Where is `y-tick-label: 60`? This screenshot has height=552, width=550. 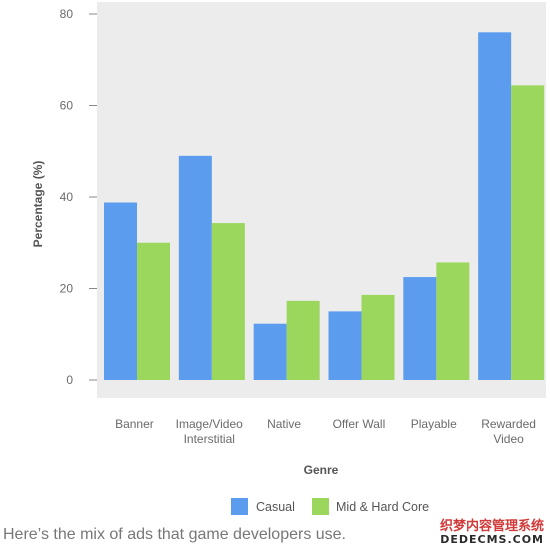
y-tick-label: 60 is located at coordinates (67, 106).